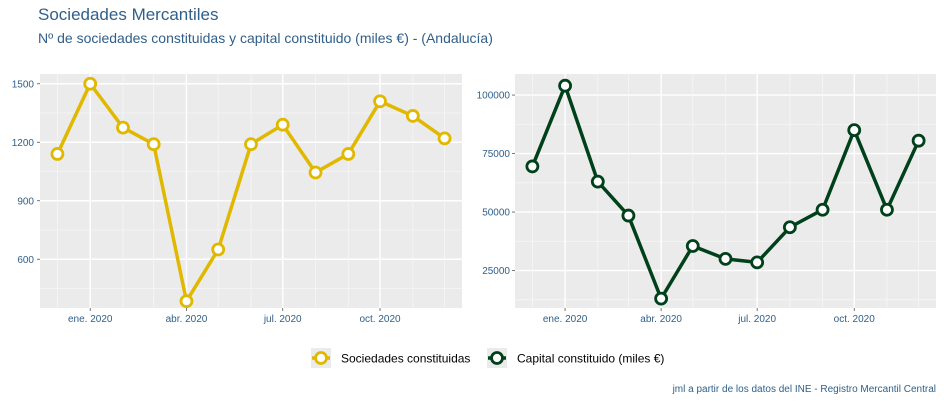 The width and height of the screenshot is (944, 404). What do you see at coordinates (405, 359) in the screenshot?
I see `legend-label: Sociedades constituidas` at bounding box center [405, 359].